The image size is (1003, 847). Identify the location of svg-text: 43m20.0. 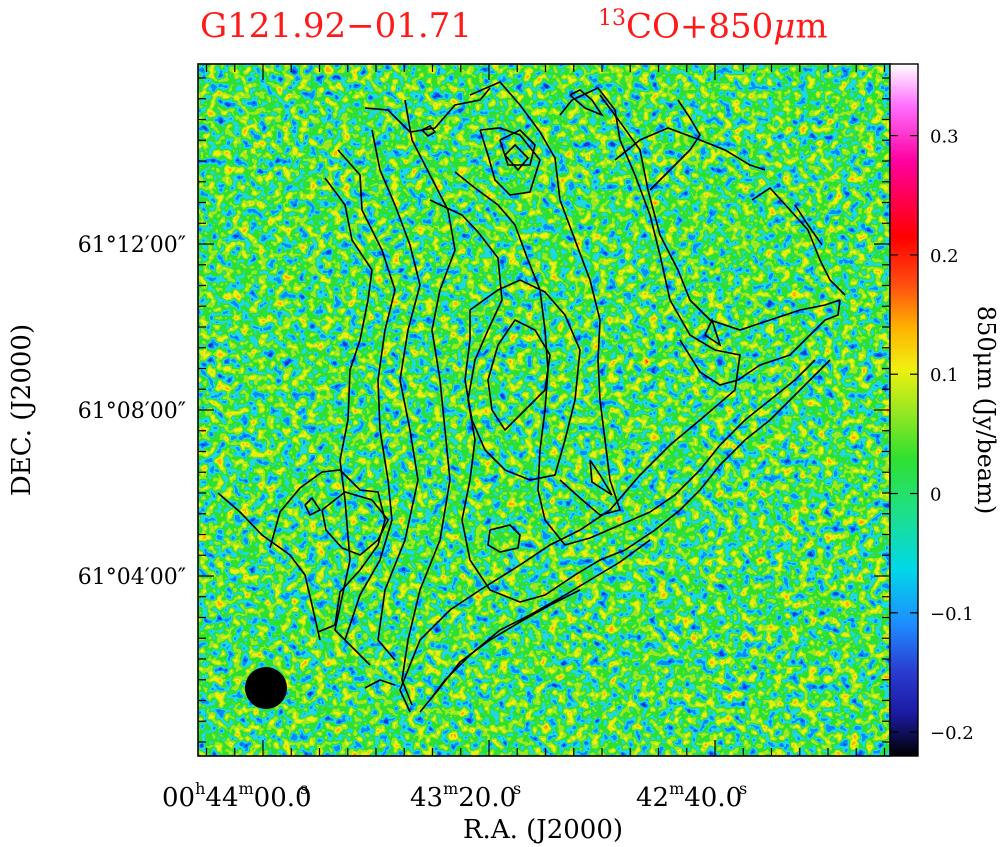
(463, 796).